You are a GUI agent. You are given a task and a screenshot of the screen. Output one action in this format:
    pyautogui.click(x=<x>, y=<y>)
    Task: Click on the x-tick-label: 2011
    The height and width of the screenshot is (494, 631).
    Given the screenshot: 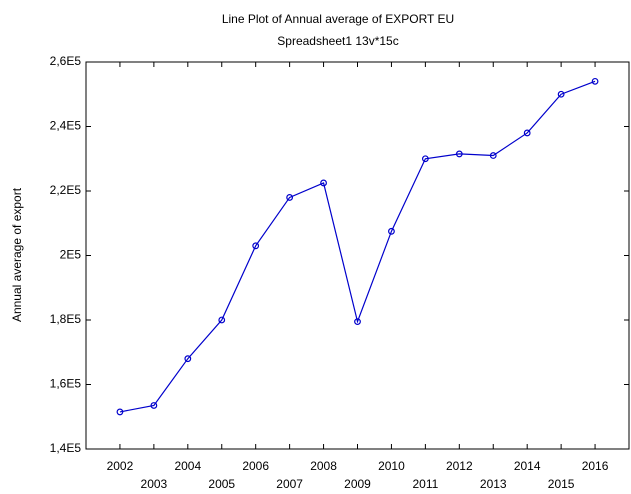 What is the action you would take?
    pyautogui.click(x=425, y=484)
    